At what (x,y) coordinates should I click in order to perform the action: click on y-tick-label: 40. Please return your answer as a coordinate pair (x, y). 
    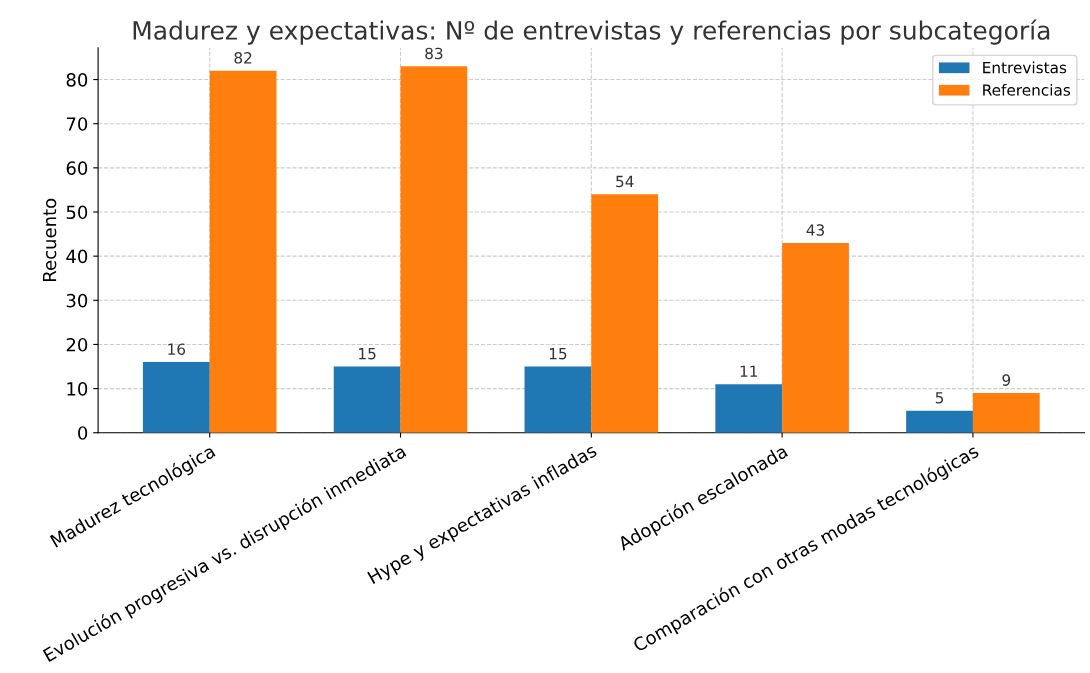
    Looking at the image, I should click on (77, 256).